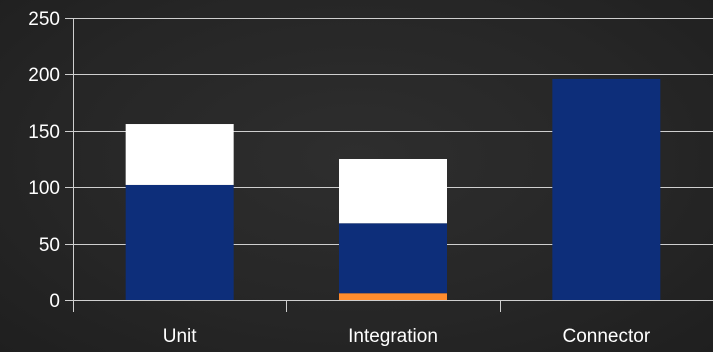 The image size is (713, 352). What do you see at coordinates (44, 132) in the screenshot?
I see `y-tick-label: 150` at bounding box center [44, 132].